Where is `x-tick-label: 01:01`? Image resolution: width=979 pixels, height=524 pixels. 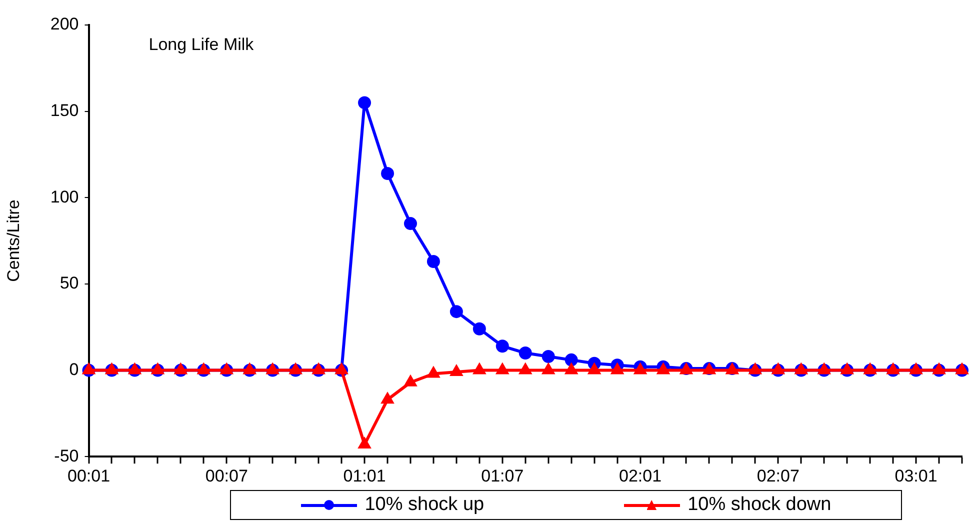
x-tick-label: 01:01 is located at coordinates (364, 476).